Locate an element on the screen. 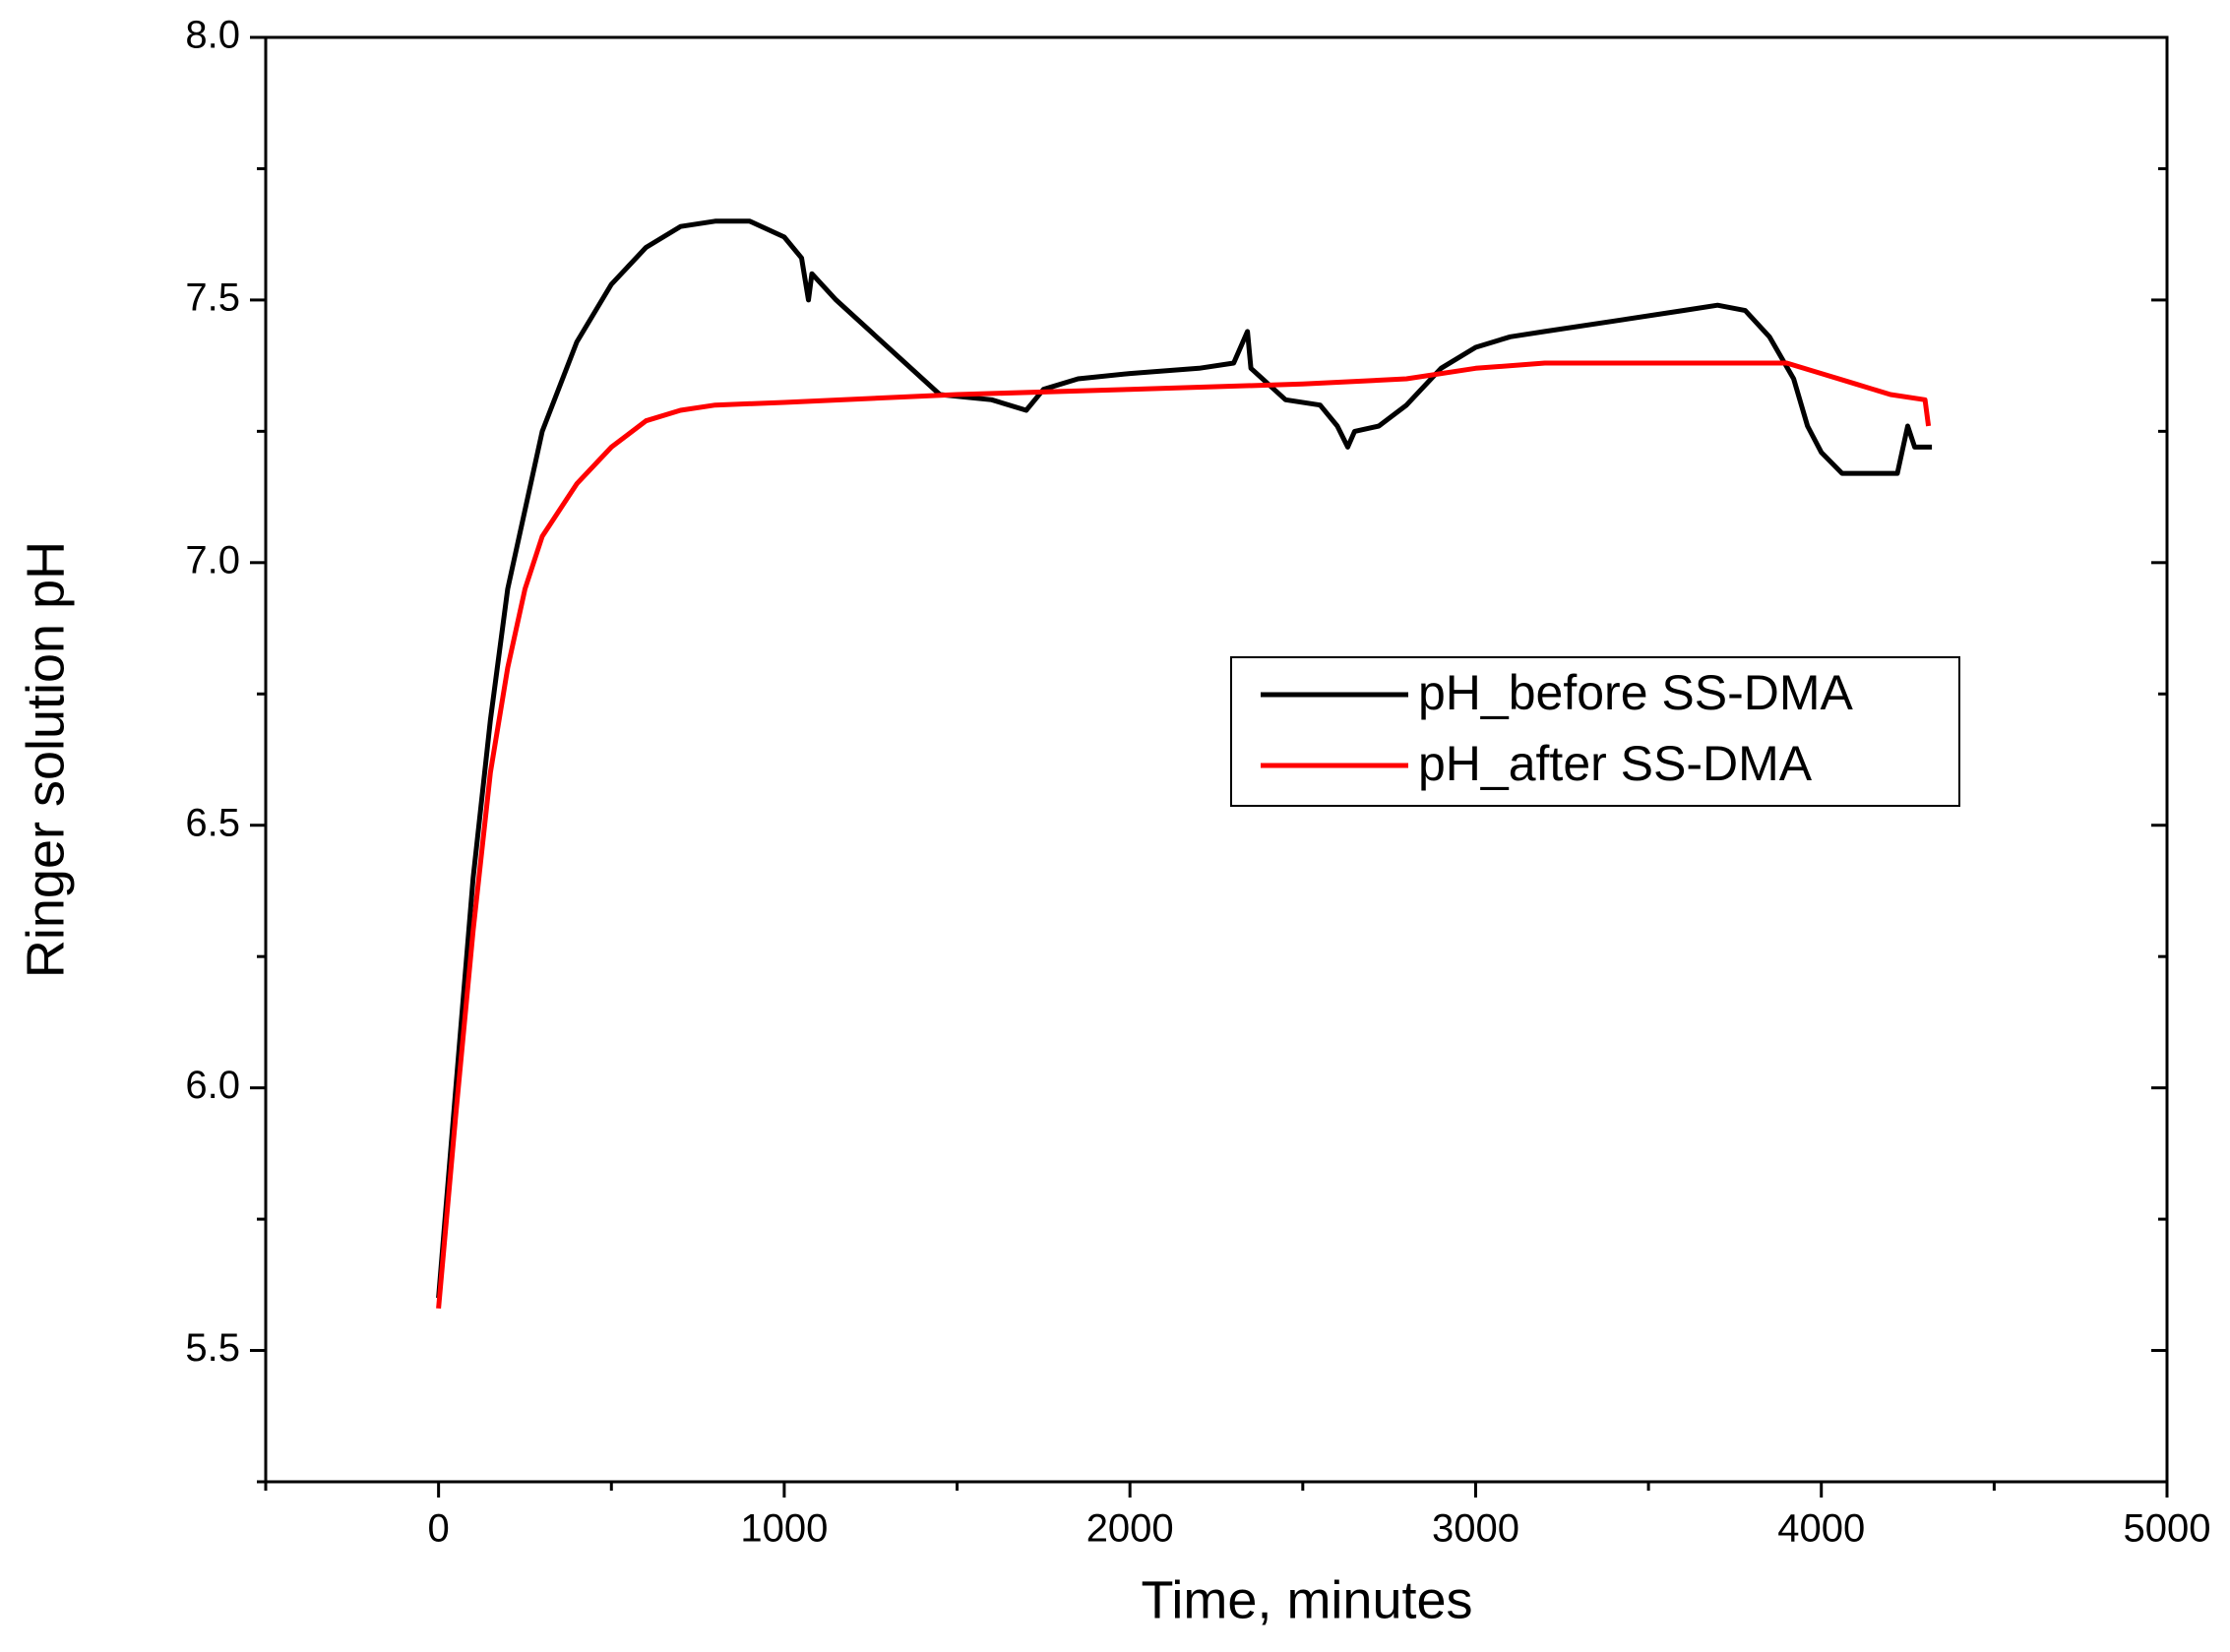 The height and width of the screenshot is (1652, 2230). y-axis-label: Ringer solution pH is located at coordinates (45, 759).